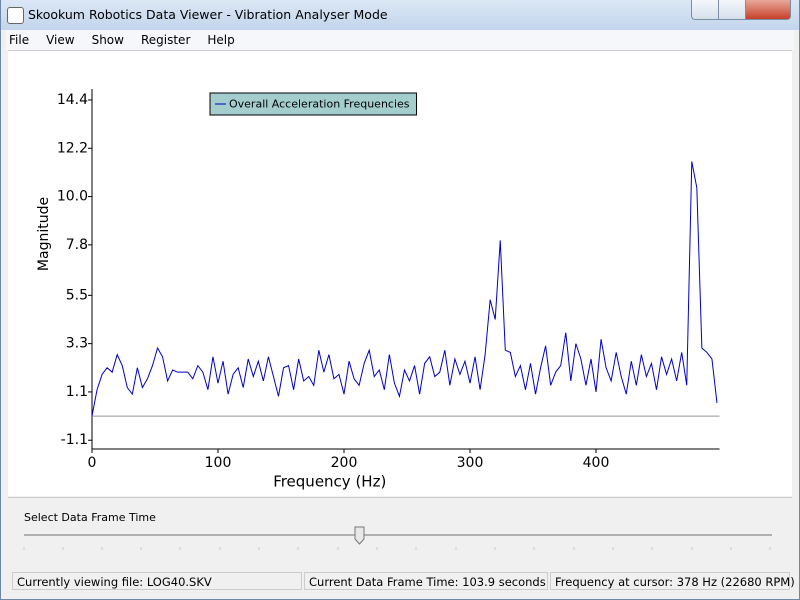 The height and width of the screenshot is (600, 800). Describe the element at coordinates (768, 10) in the screenshot. I see `close-button` at that location.